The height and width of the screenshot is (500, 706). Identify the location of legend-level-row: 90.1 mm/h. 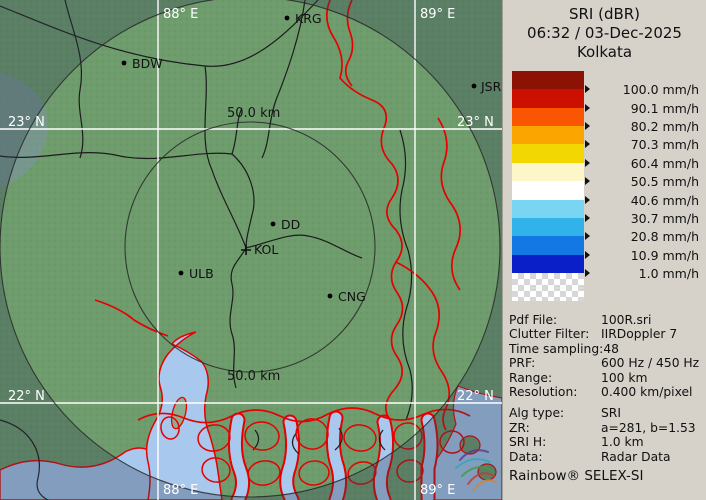
(642, 108).